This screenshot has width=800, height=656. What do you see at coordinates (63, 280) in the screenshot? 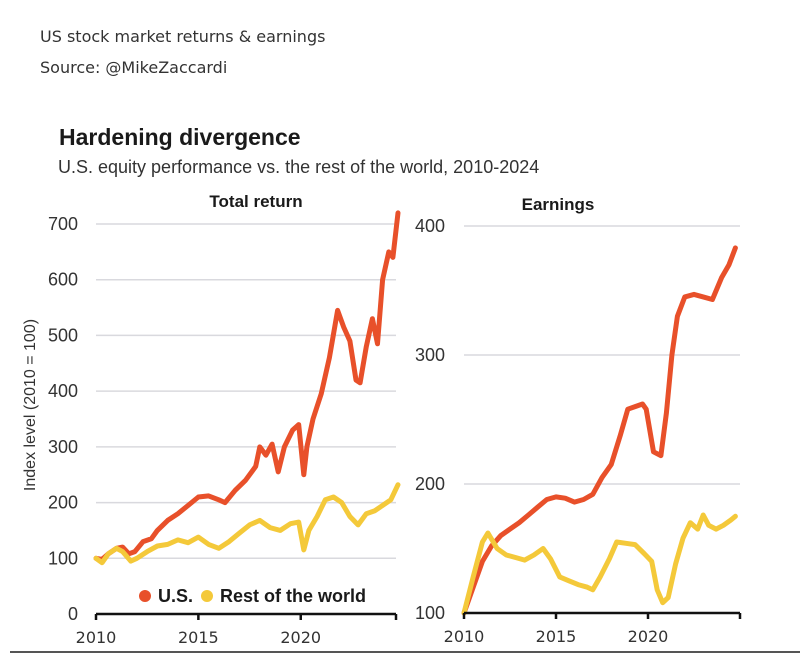
I see `y-tick-total-return-600: 600` at bounding box center [63, 280].